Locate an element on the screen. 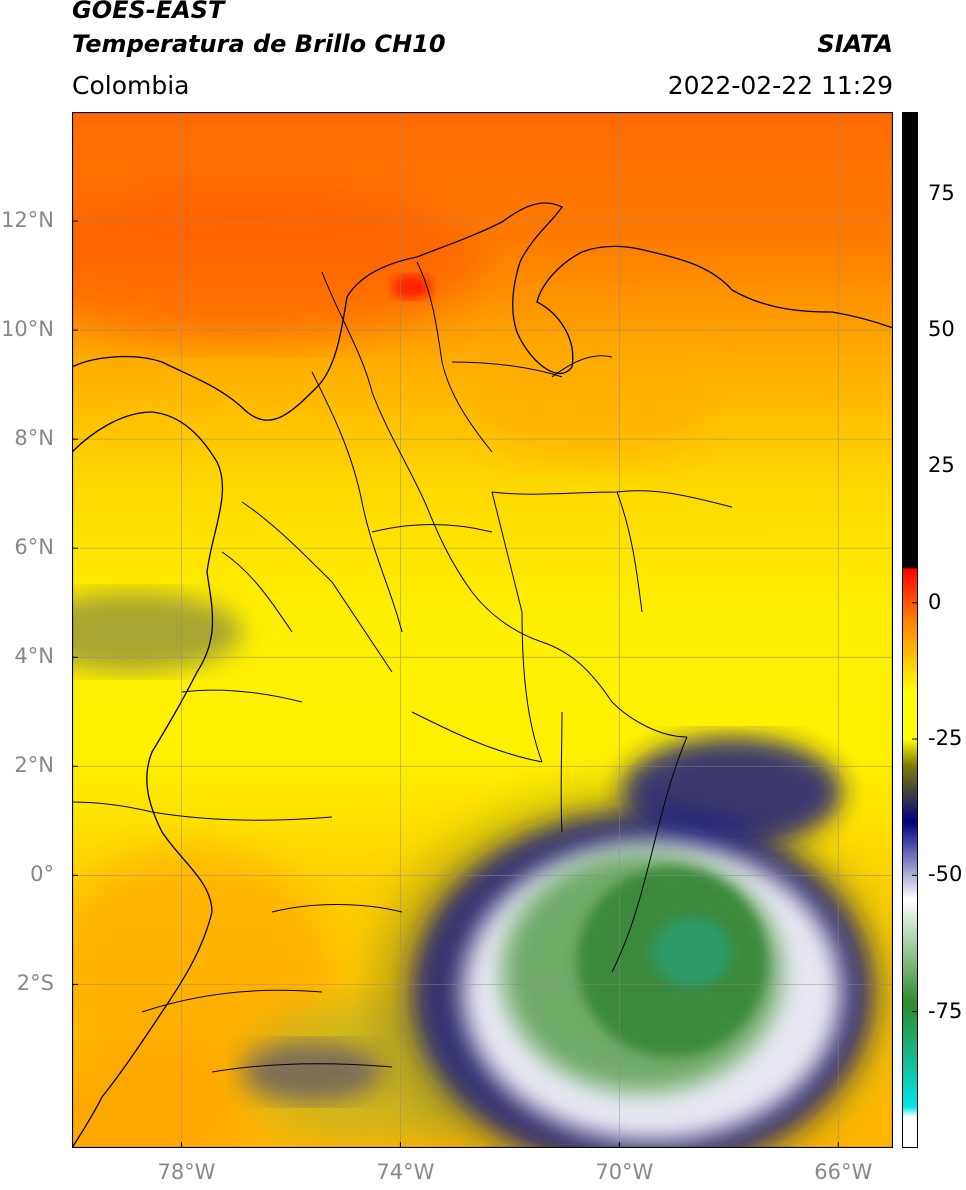 This screenshot has width=966, height=1190. timestamp-label: 2022-02-22 11:29 is located at coordinates (780, 85).